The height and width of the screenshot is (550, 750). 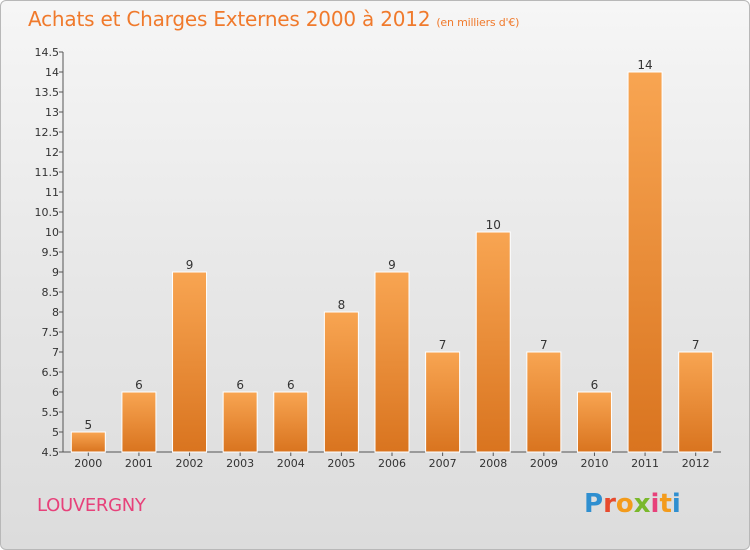 What do you see at coordinates (51, 412) in the screenshot?
I see `y-tick-label: 5.5` at bounding box center [51, 412].